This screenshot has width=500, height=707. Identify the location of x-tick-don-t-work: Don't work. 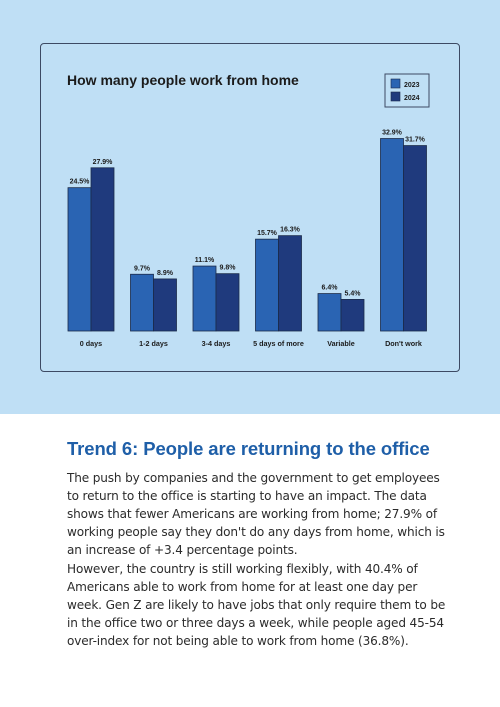
(403, 343).